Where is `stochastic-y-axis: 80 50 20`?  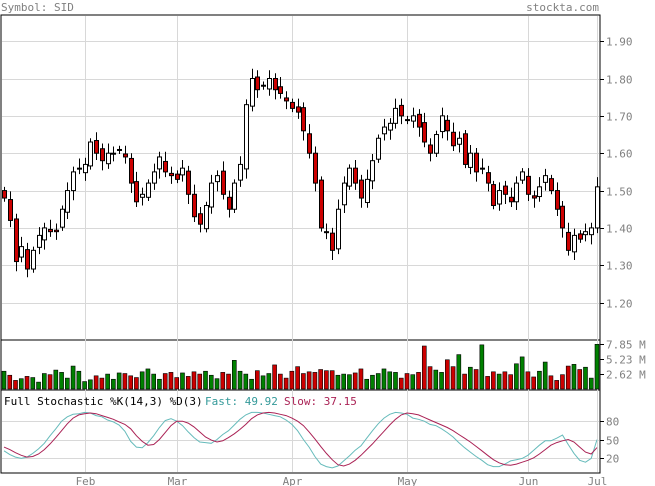 stochastic-y-axis: 80 50 20 is located at coordinates (609, 441).